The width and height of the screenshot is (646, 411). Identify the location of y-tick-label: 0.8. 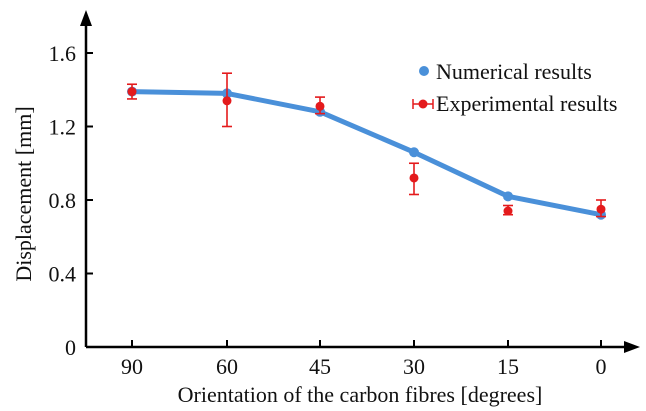
(63, 200).